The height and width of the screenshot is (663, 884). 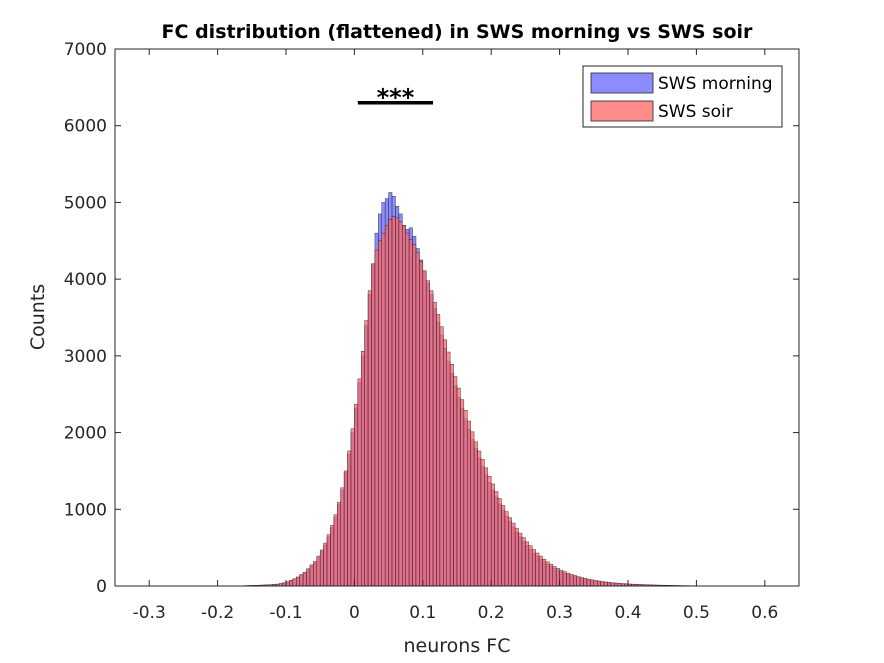 I want to click on y-tick-label: 5000, so click(x=85, y=203).